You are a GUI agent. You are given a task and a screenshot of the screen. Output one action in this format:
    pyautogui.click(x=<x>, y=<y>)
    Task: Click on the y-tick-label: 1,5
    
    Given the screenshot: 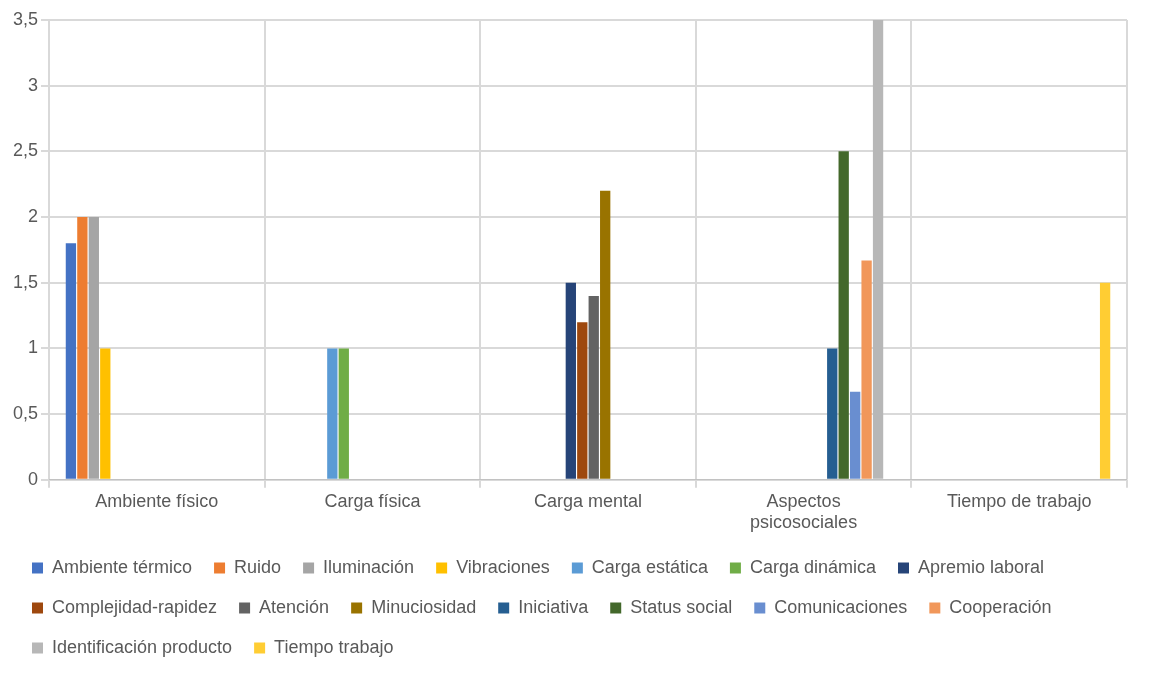 What is the action you would take?
    pyautogui.click(x=25, y=281)
    